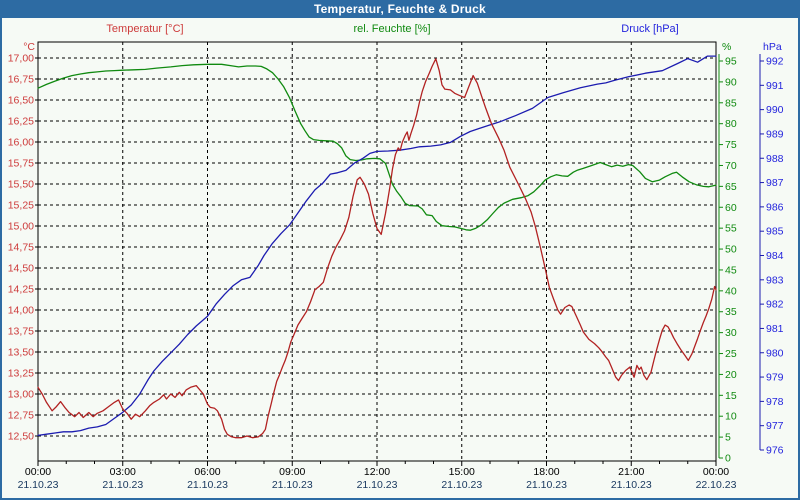 Image resolution: width=800 pixels, height=500 pixels. I want to click on temperature-tick-label: 16,00, so click(21, 143).